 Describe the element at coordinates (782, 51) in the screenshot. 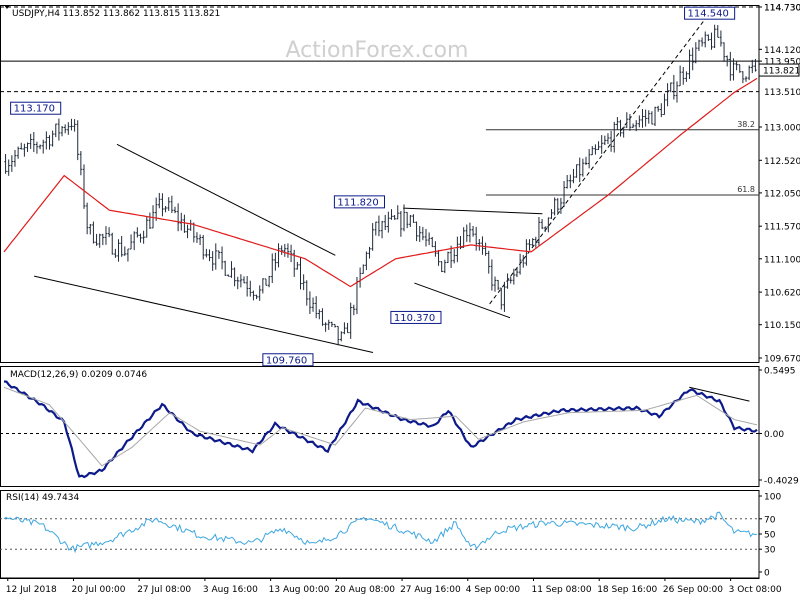

I see `price-ytick-label: 114.120` at that location.